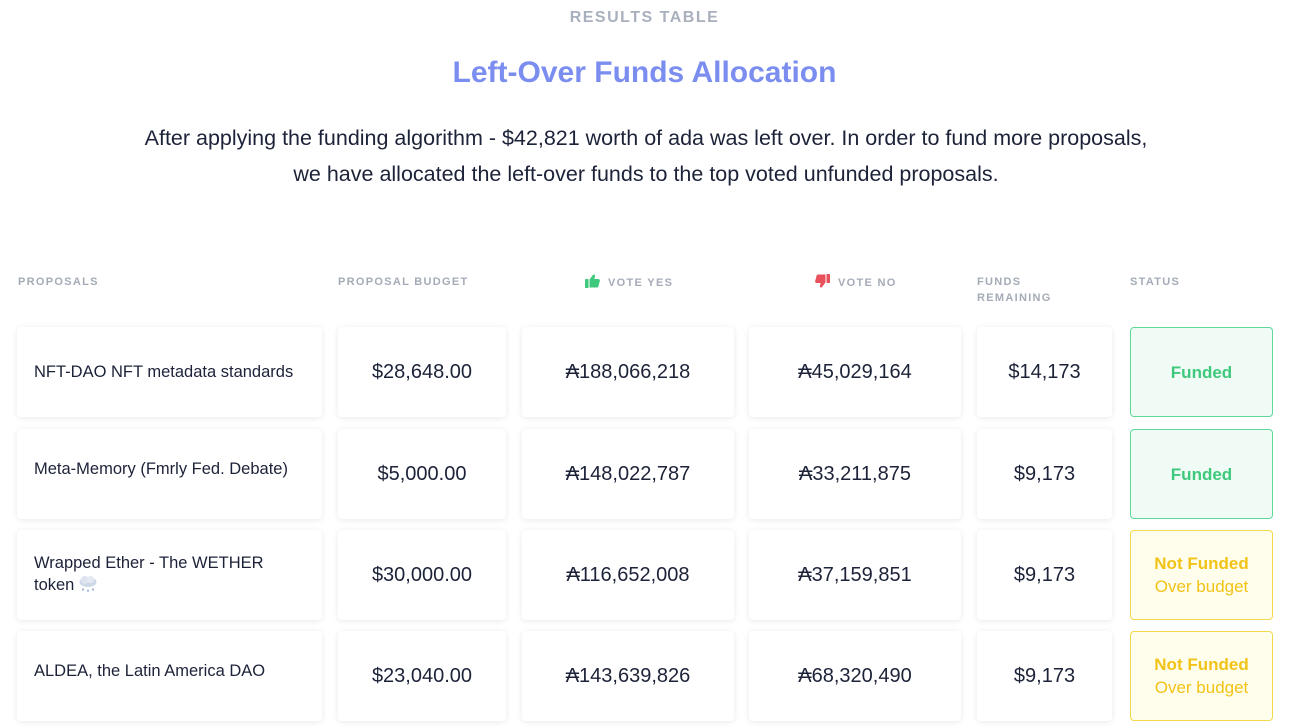  I want to click on vote-no-cell: ₳33,211,875, so click(855, 474).